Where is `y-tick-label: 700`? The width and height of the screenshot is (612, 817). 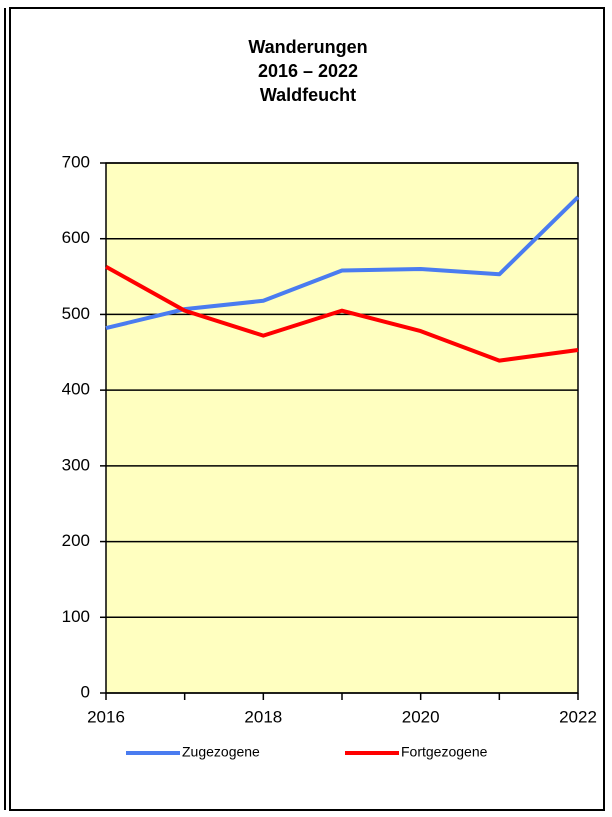
y-tick-label: 700 is located at coordinates (76, 161).